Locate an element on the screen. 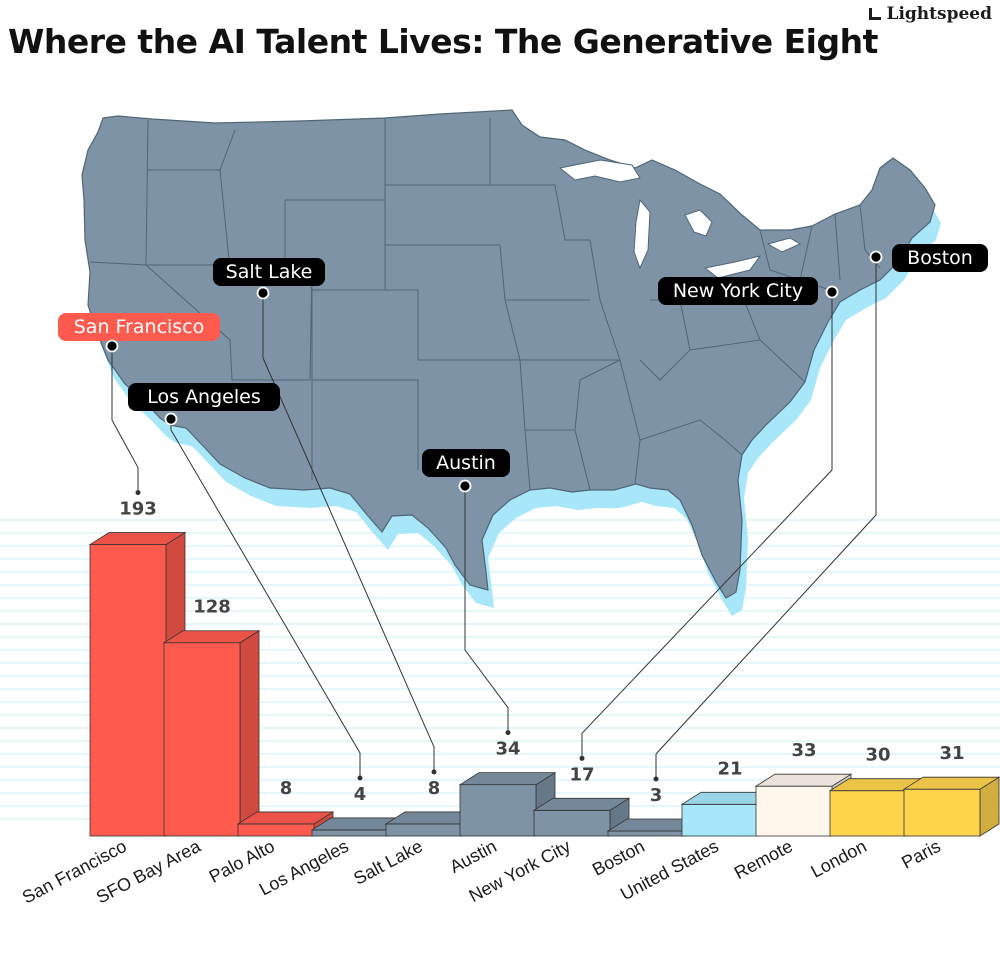 Image resolution: width=1000 pixels, height=953 pixels. city-pin-boston is located at coordinates (876, 257).